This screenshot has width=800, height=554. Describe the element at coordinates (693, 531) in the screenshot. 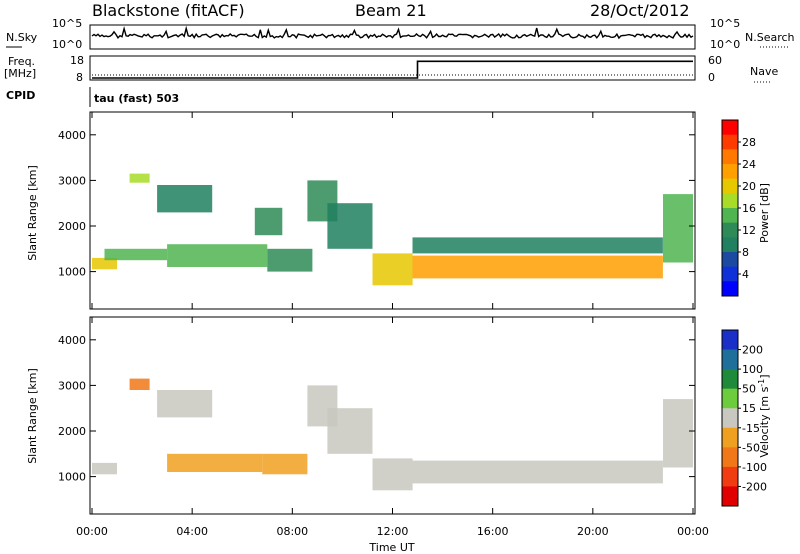

I see `x-tick-label: 00:00` at that location.